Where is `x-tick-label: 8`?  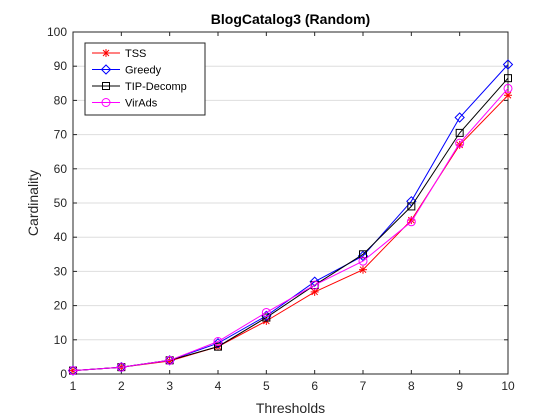 x-tick-label: 8 is located at coordinates (411, 386).